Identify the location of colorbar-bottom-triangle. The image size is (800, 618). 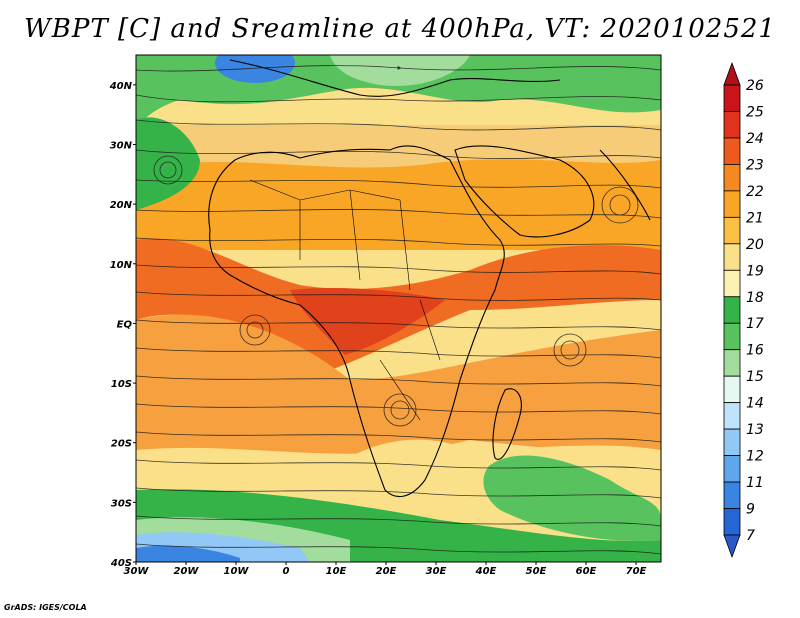
(732, 546).